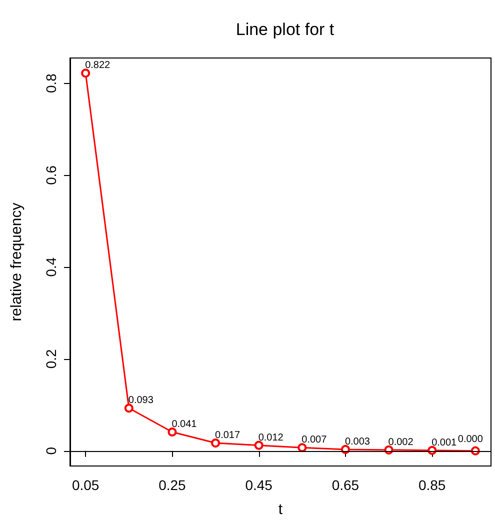 The image size is (495, 522). Describe the element at coordinates (51, 175) in the screenshot. I see `y-tick-label: 0.6` at that location.